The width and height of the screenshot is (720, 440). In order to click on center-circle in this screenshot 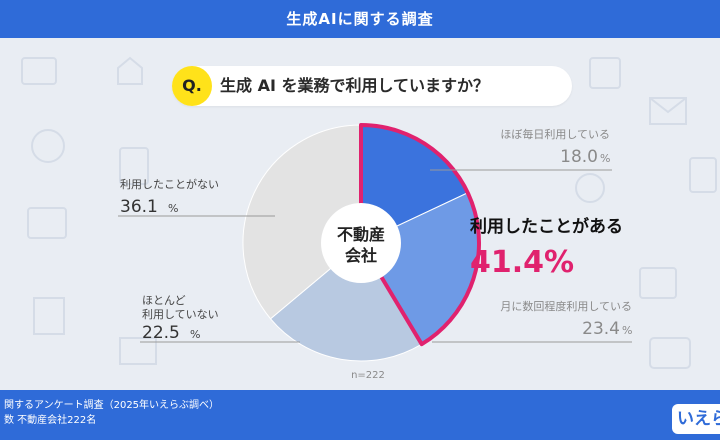, I will do `click(361, 243)`.